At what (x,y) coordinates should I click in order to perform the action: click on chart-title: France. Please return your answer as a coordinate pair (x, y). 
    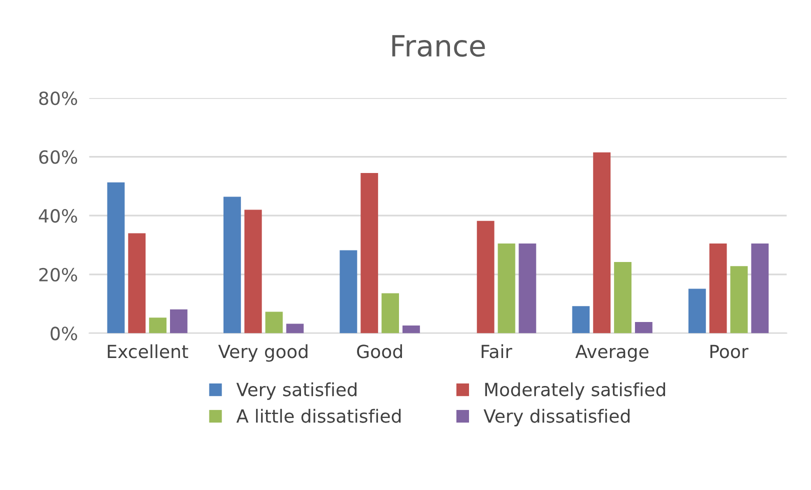
    Looking at the image, I should click on (438, 46).